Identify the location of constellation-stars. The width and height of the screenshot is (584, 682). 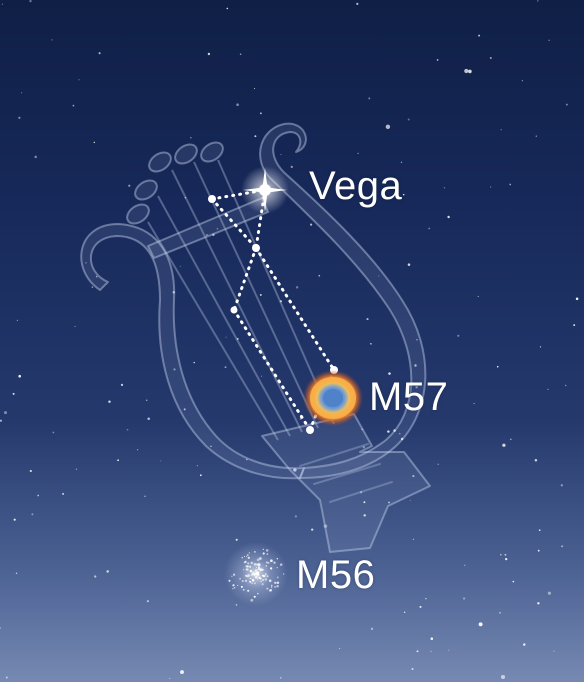
(273, 314).